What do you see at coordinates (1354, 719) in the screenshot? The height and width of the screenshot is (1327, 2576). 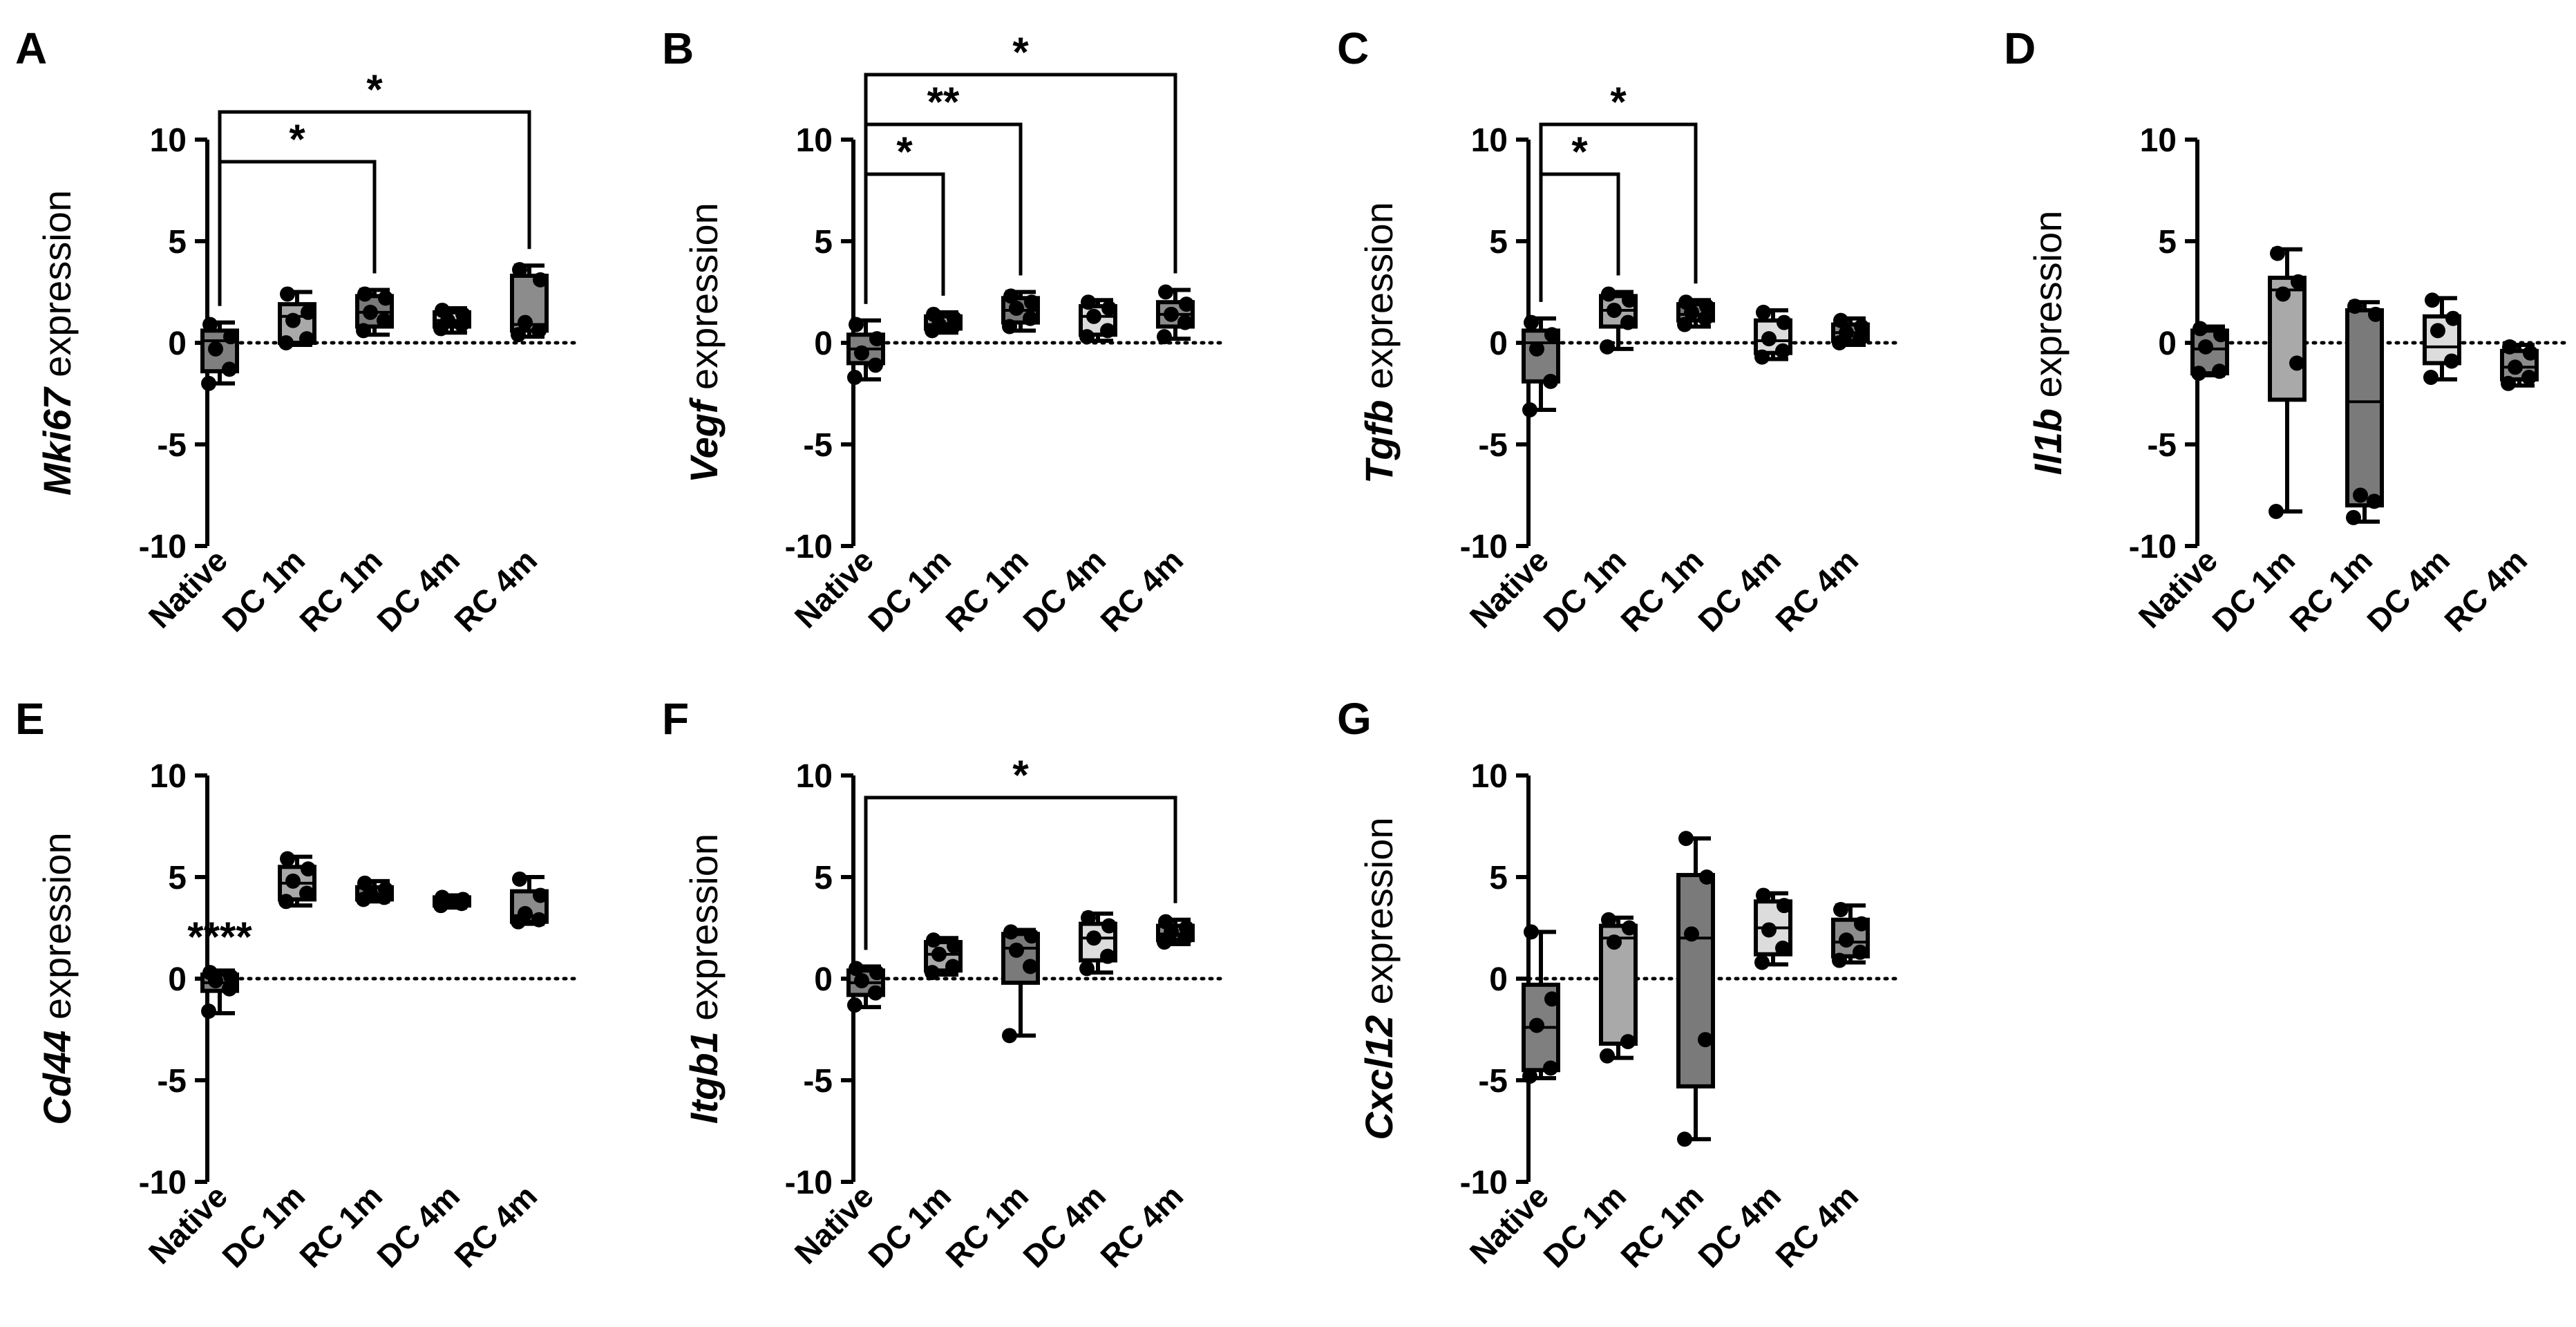 I see `panel-letter: G` at bounding box center [1354, 719].